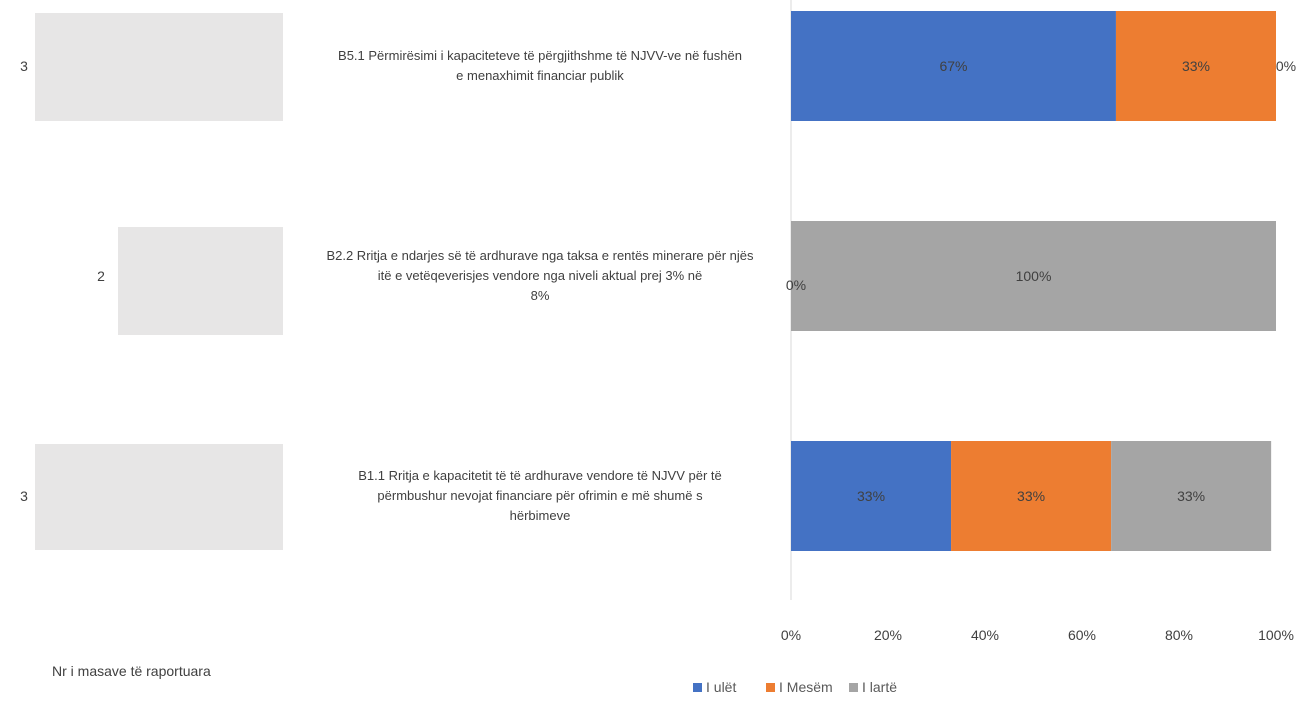  I want to click on legend-label: I lartë, so click(879, 687).